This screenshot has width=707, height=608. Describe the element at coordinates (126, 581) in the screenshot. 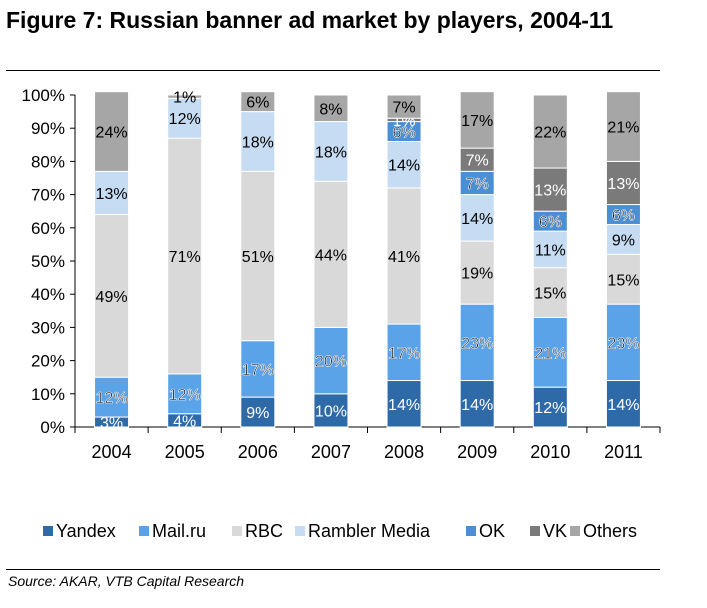

I see `source-note: Source: AKAR, VTB Capital Research` at that location.